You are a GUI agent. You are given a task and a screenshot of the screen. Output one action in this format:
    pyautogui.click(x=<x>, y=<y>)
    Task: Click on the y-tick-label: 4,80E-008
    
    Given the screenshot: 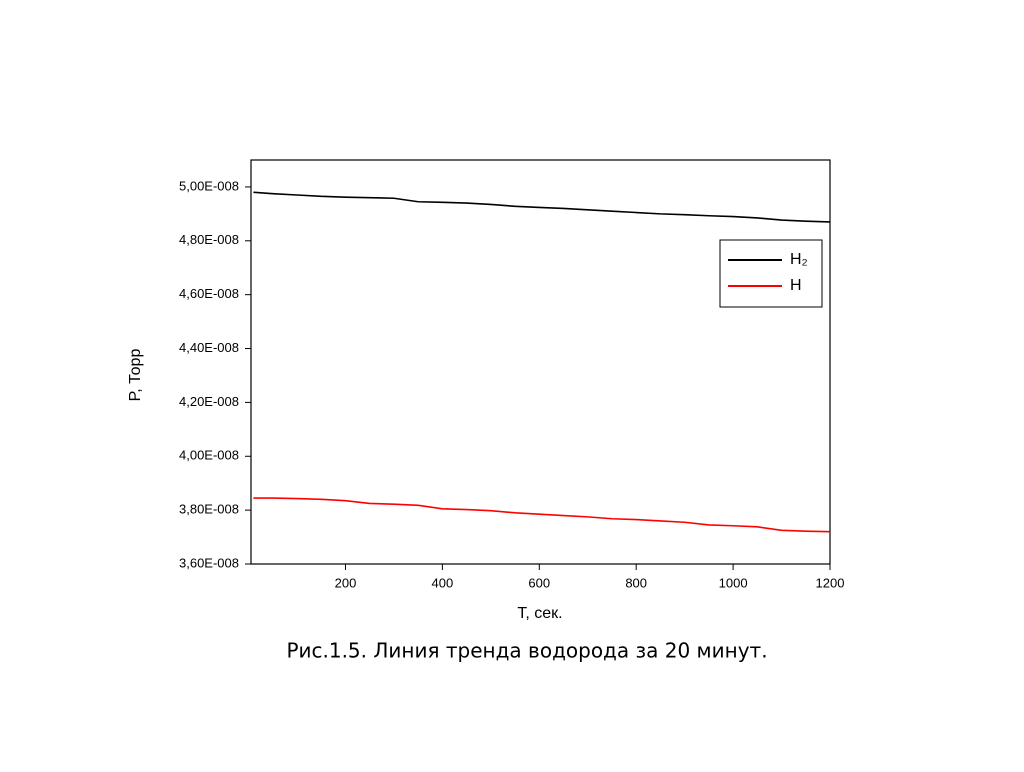 What is the action you would take?
    pyautogui.click(x=209, y=239)
    